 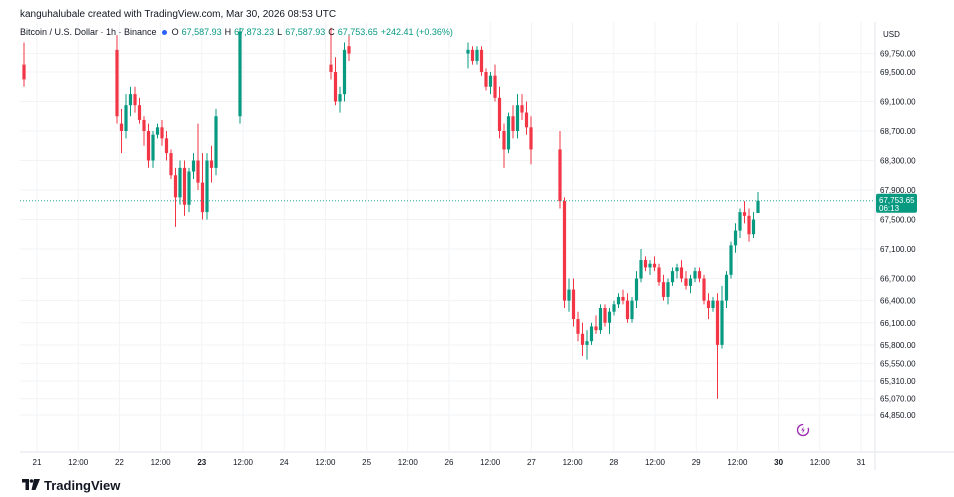 I want to click on market-status-icon, so click(x=164, y=32).